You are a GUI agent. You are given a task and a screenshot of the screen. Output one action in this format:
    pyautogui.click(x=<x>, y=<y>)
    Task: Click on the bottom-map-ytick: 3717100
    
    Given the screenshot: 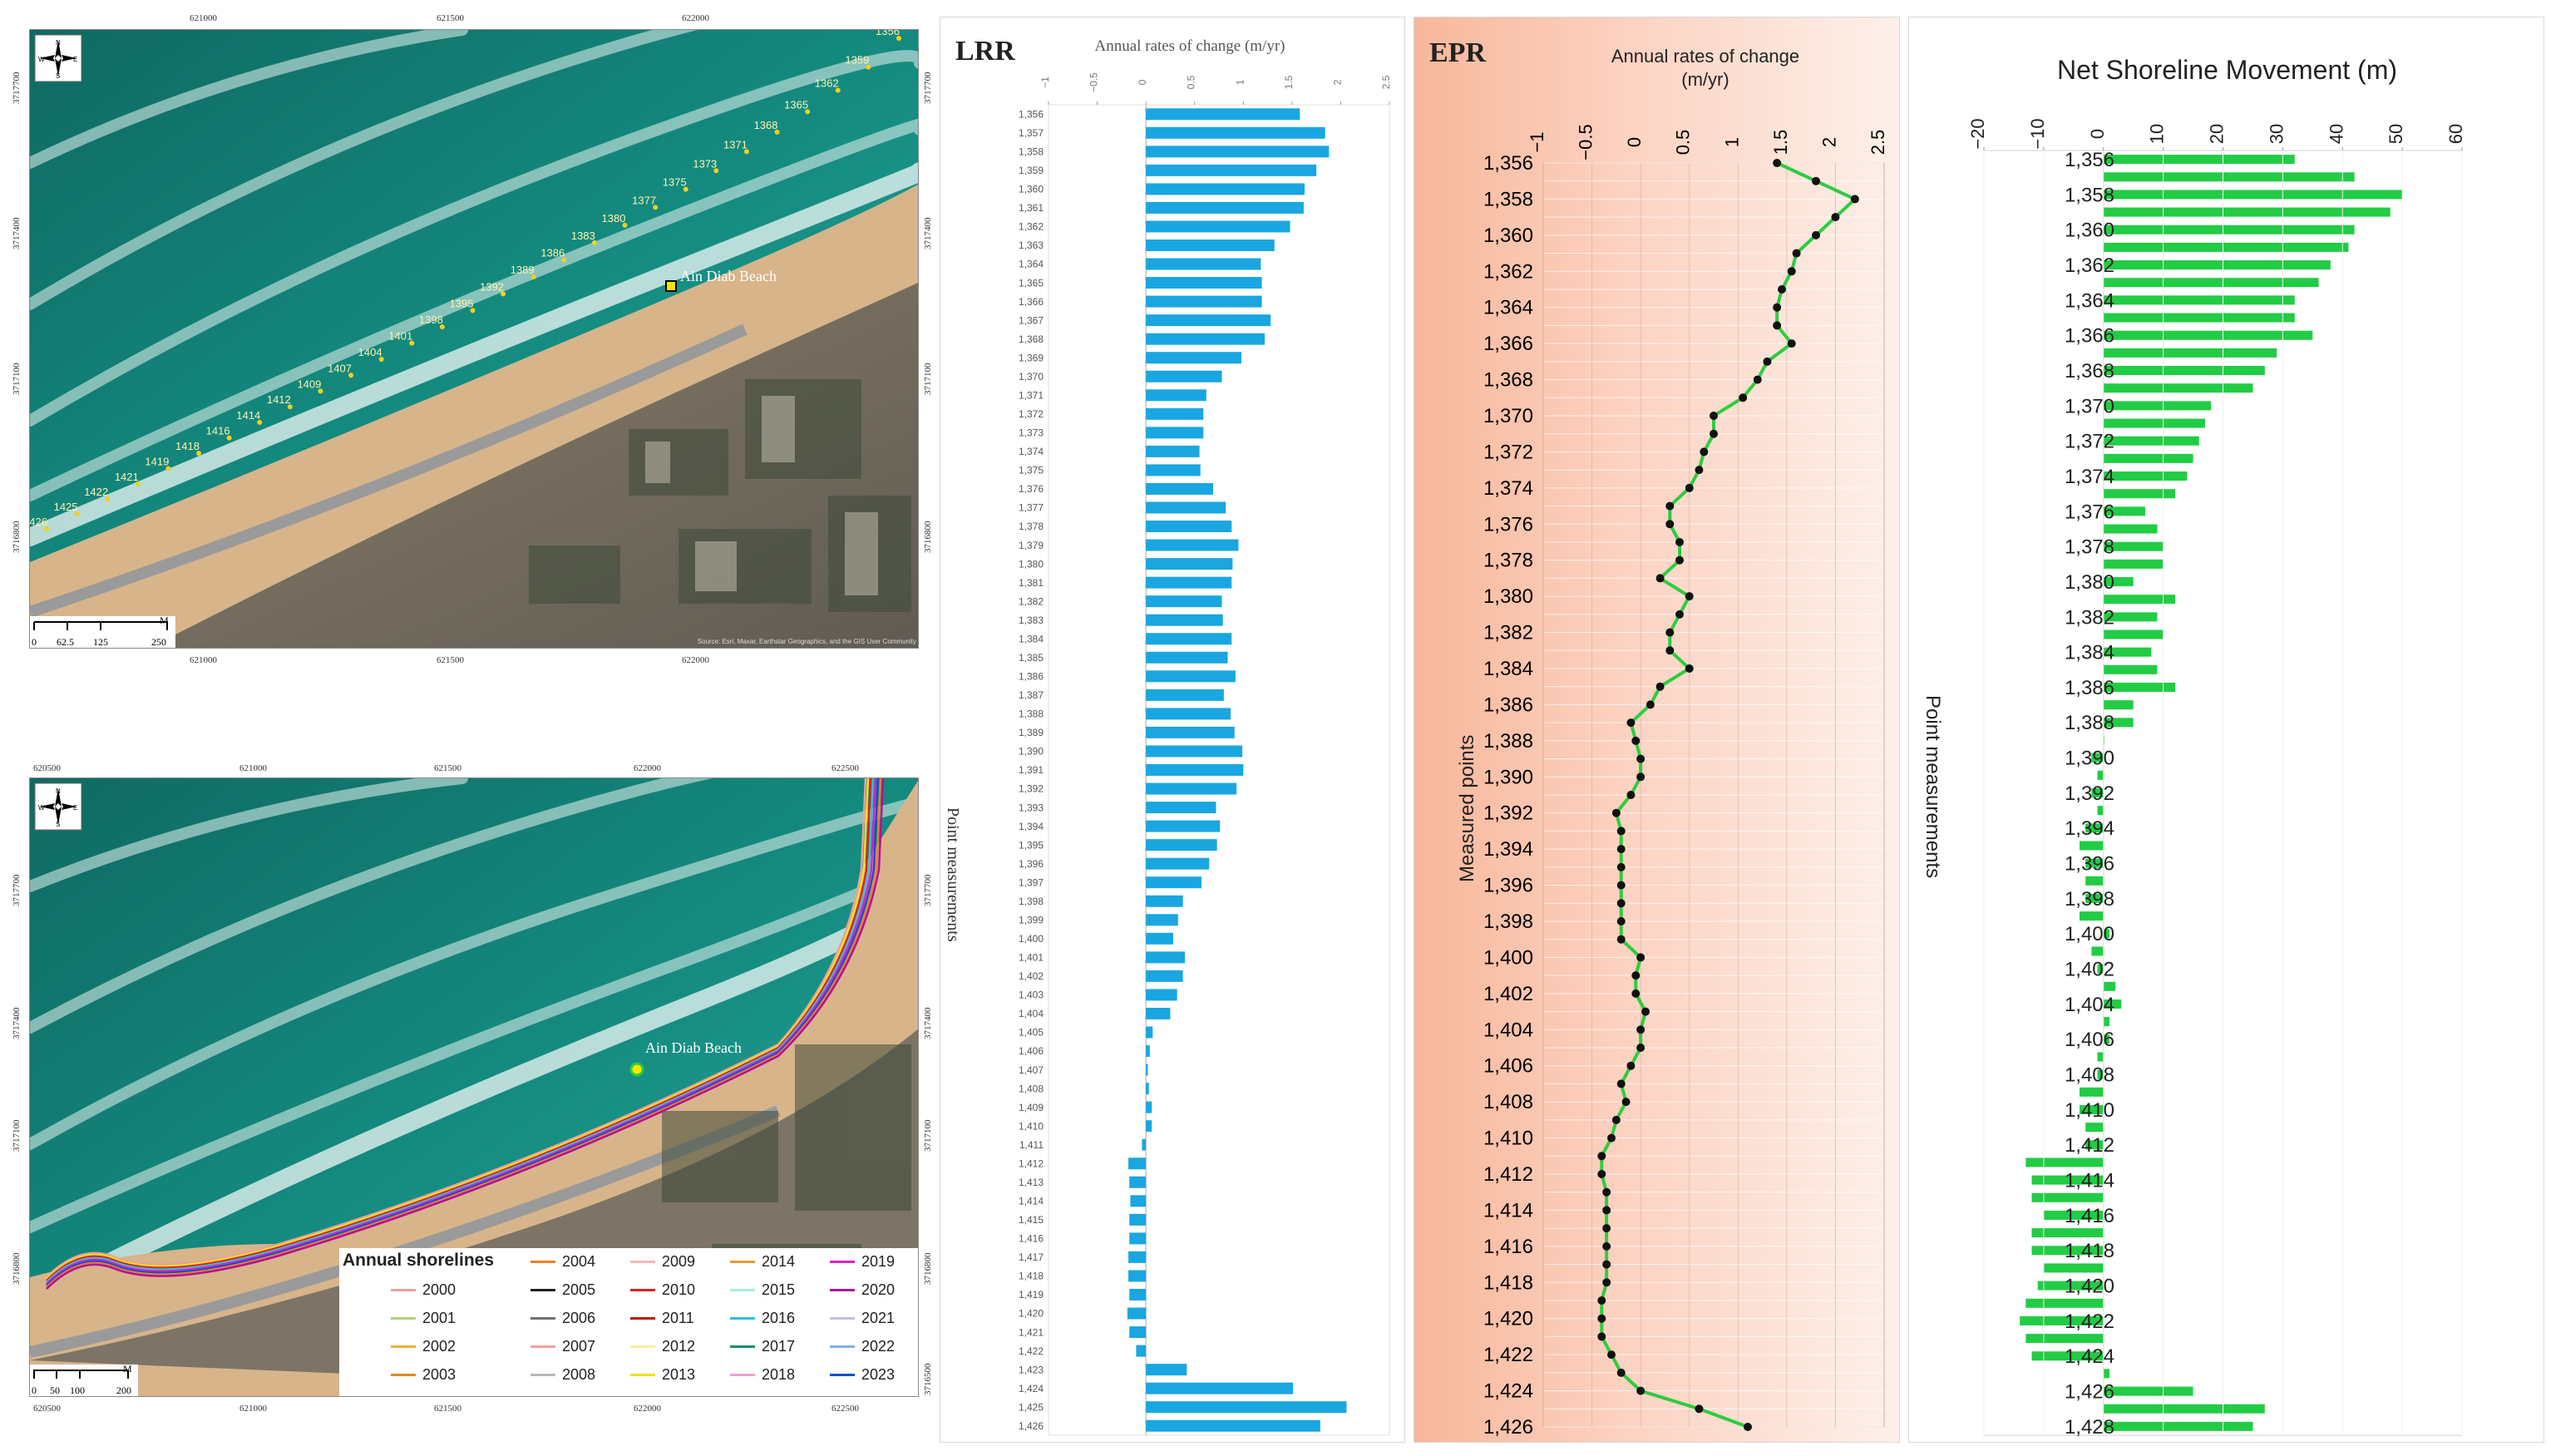 What is the action you would take?
    pyautogui.click(x=928, y=1135)
    